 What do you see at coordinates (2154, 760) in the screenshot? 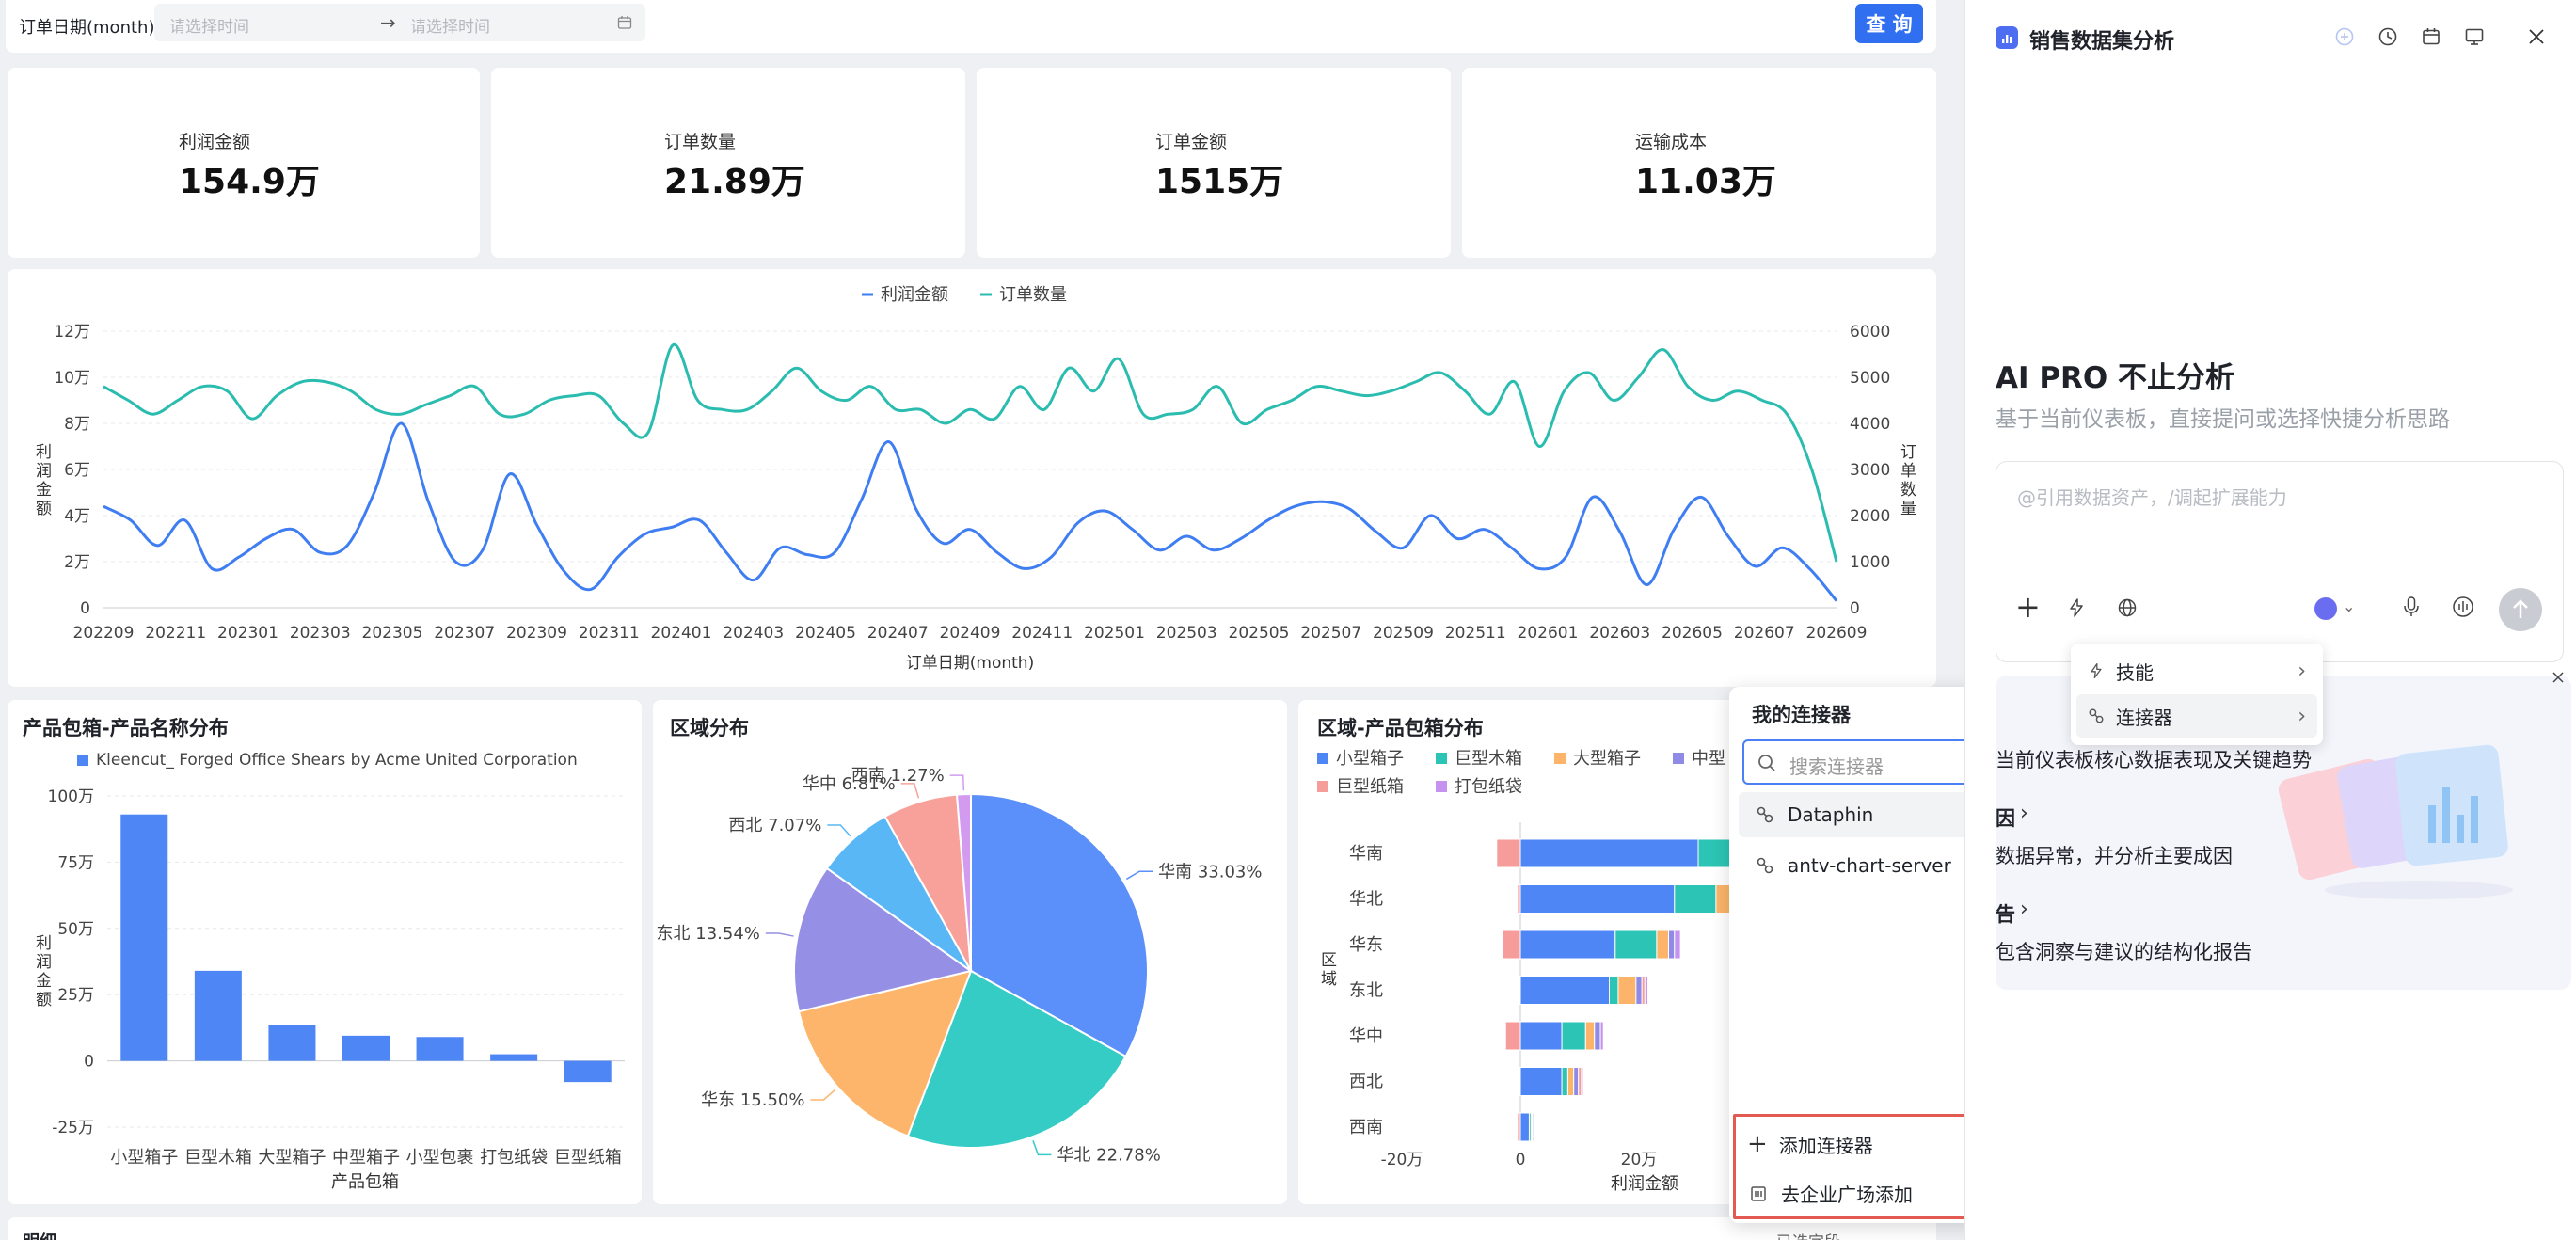
I see `suggestion-desc: 当前仪表板核心数据表现及关键趋势` at bounding box center [2154, 760].